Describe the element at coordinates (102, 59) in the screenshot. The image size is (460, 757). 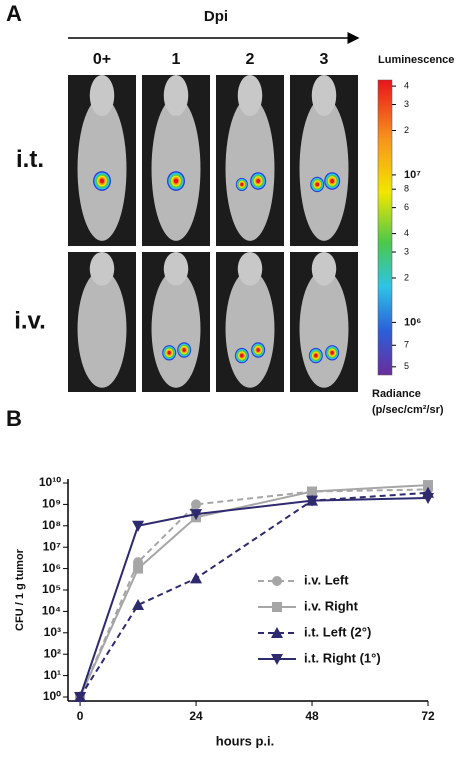
I see `column-label: 0+` at that location.